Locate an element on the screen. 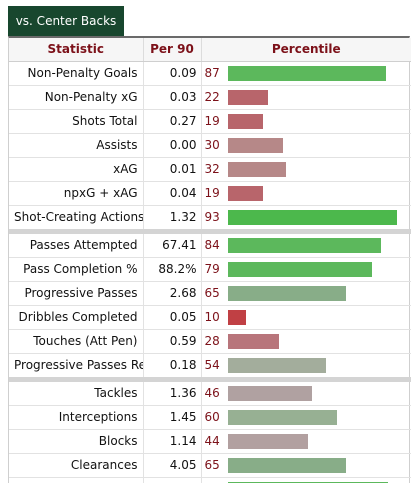 Image resolution: width=417 pixels, height=483 pixels. table-row: Non-Penalty xG 0.03 22 is located at coordinates (210, 97).